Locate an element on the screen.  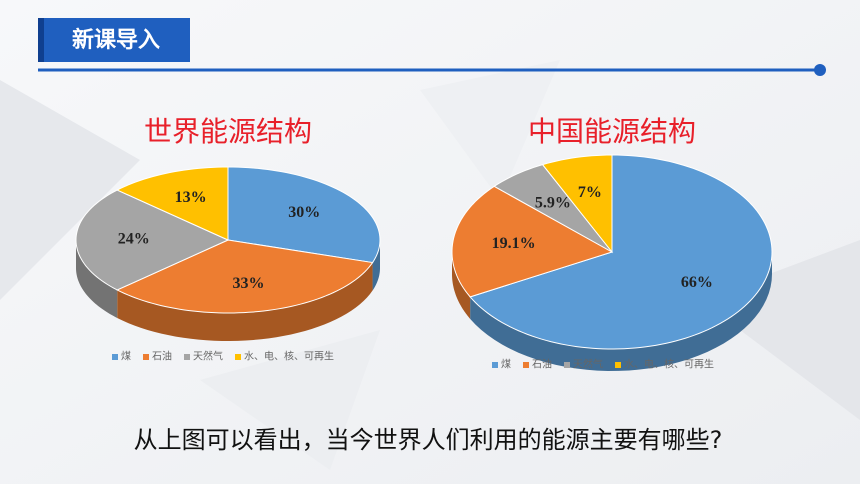
data-label: 7% is located at coordinates (590, 192).